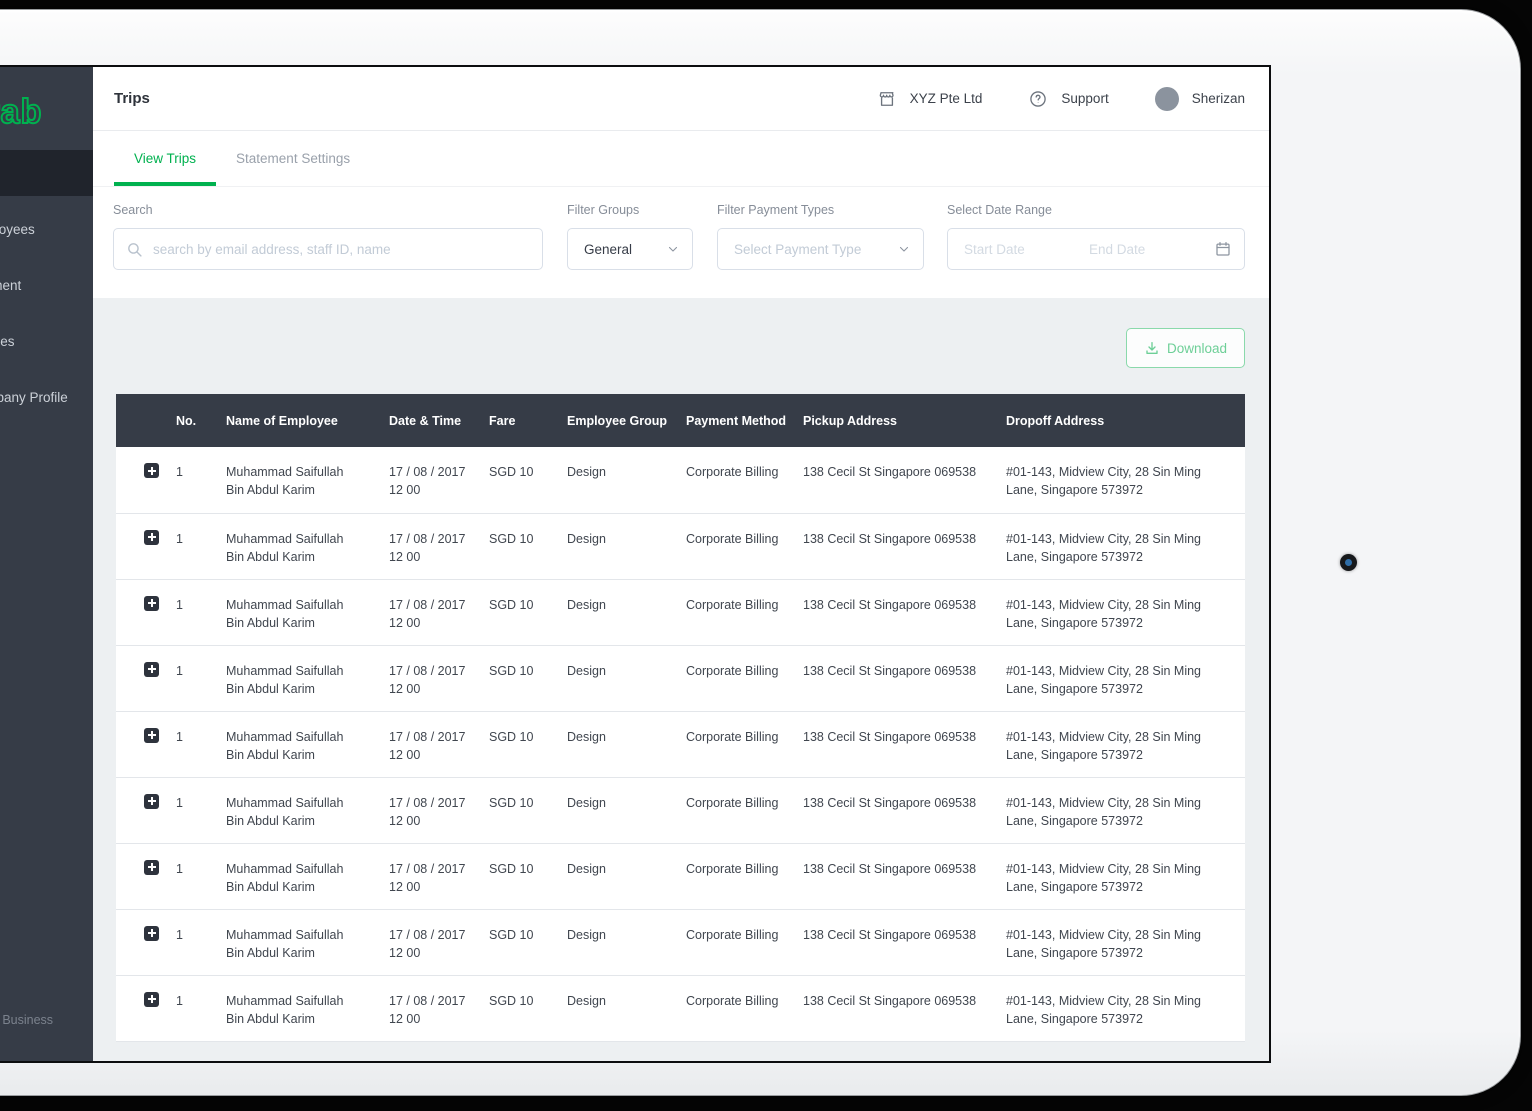  I want to click on sidebar-item-label: Payment, so click(11, 285).